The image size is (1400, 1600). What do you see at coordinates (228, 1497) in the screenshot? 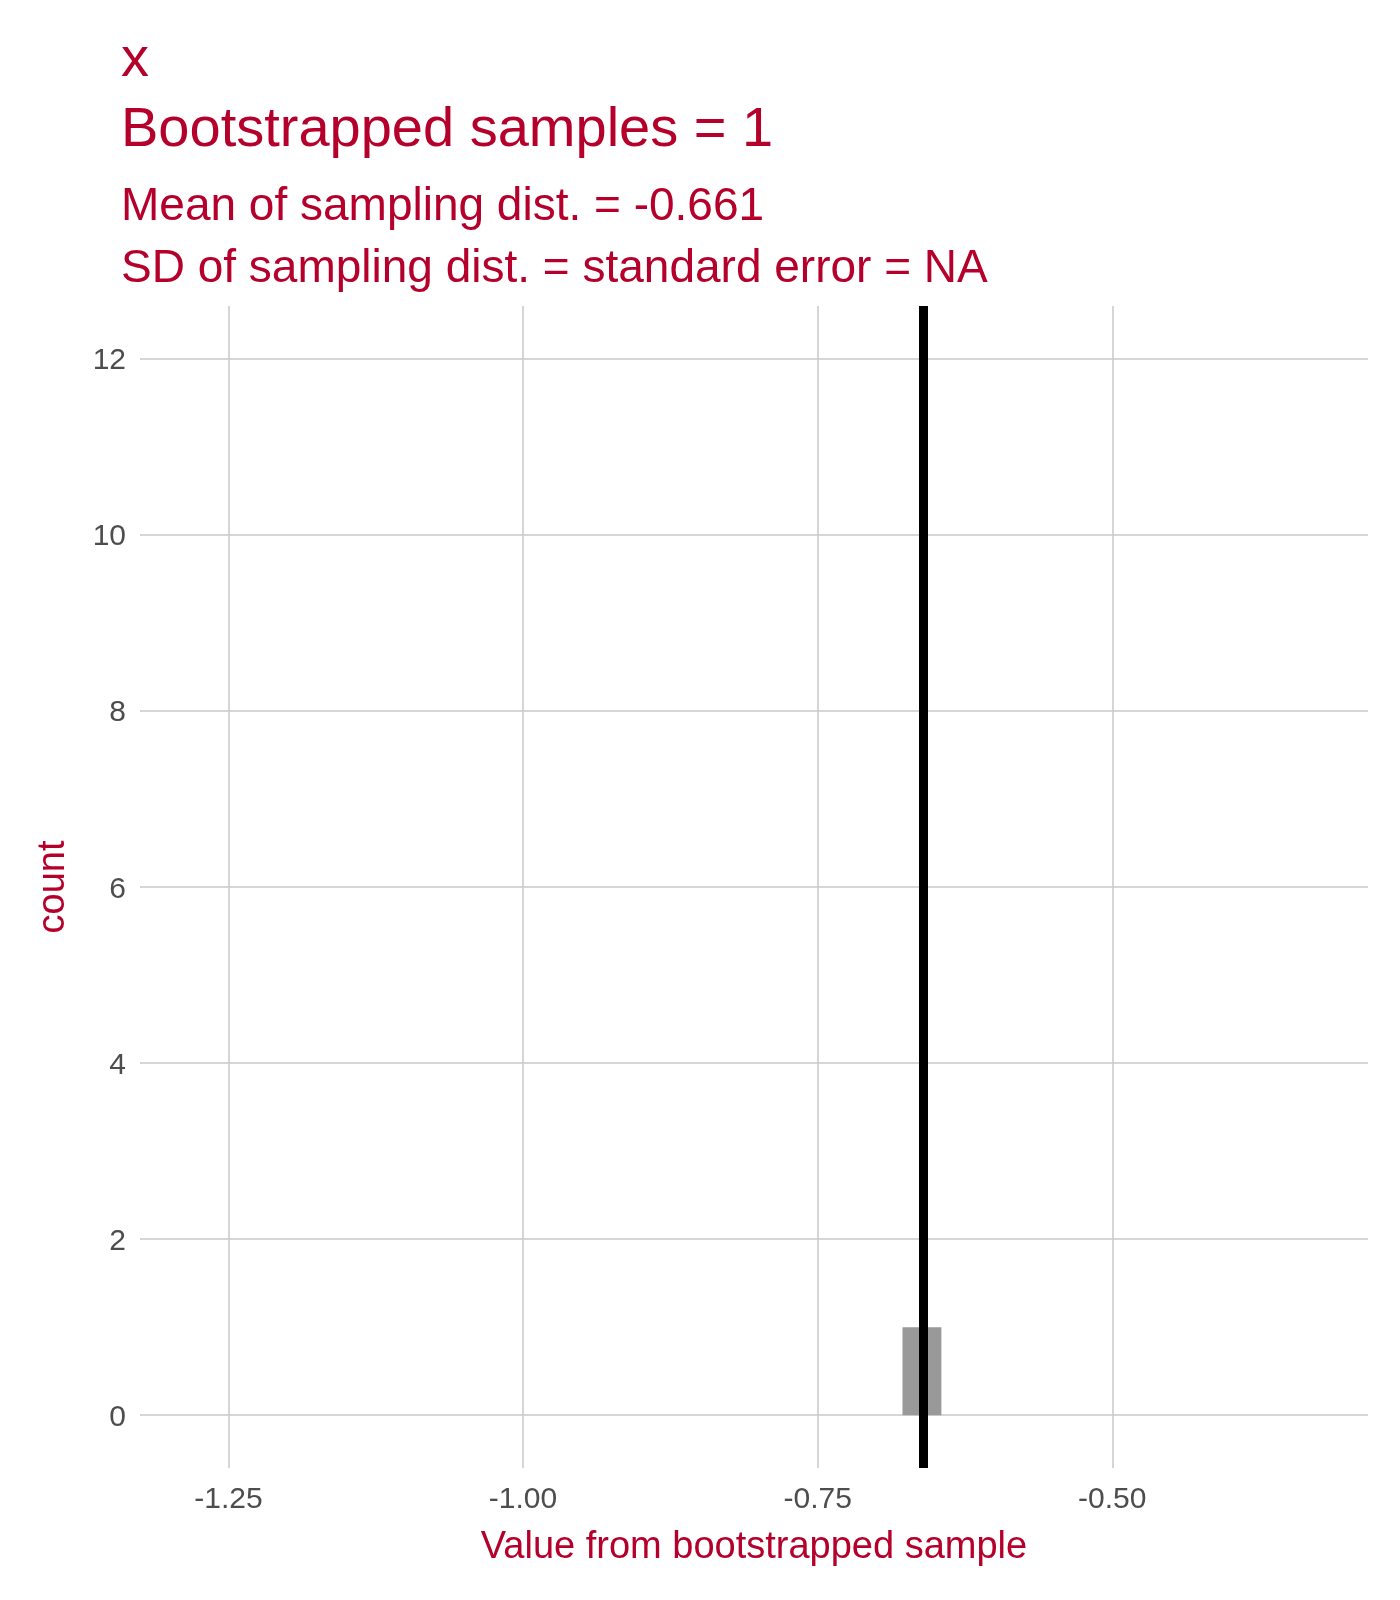
I see `x-tick-label: -1.25` at bounding box center [228, 1497].